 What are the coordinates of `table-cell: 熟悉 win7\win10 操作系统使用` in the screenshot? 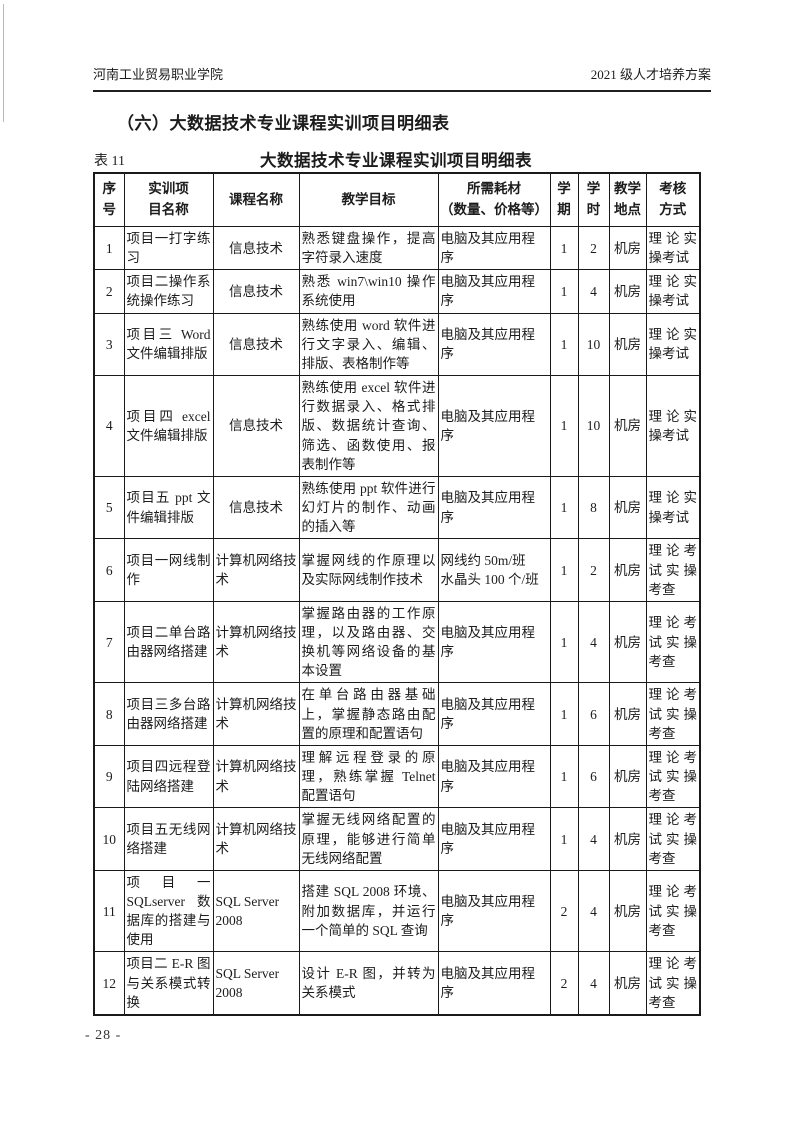 It's located at (368, 291).